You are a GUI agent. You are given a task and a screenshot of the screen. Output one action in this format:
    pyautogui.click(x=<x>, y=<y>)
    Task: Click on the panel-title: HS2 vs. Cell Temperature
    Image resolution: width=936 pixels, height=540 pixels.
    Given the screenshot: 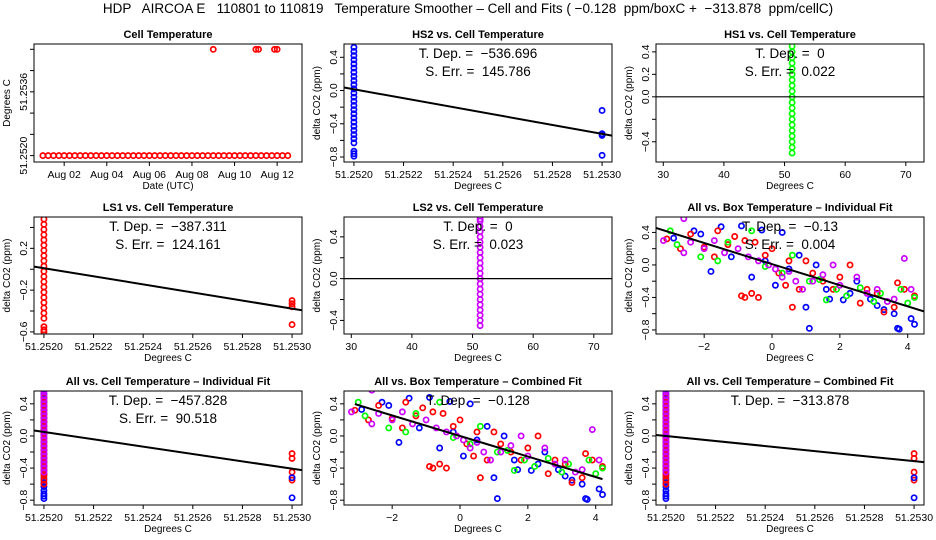 What is the action you would take?
    pyautogui.click(x=478, y=35)
    